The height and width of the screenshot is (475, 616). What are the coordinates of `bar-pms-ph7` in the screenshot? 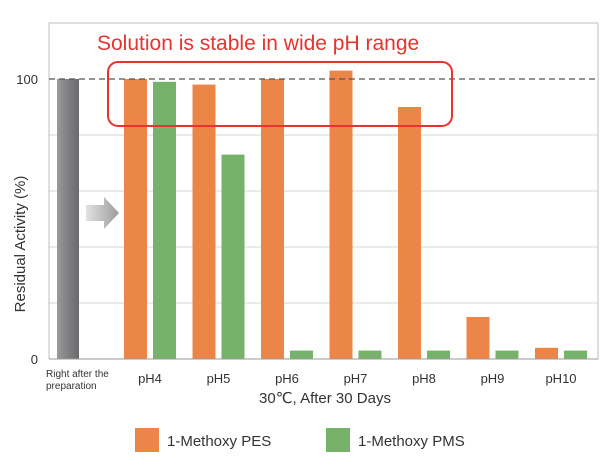 It's located at (370, 354).